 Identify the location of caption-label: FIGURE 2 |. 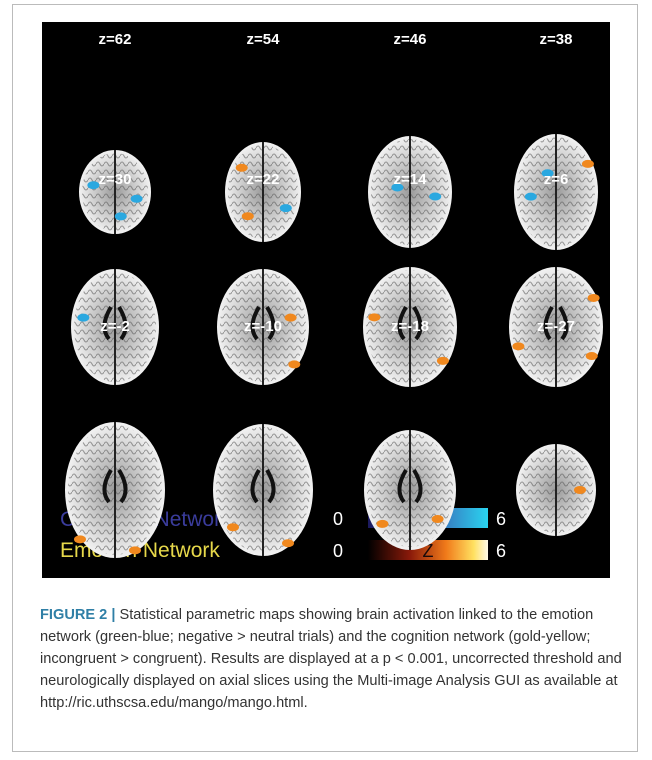
(78, 615).